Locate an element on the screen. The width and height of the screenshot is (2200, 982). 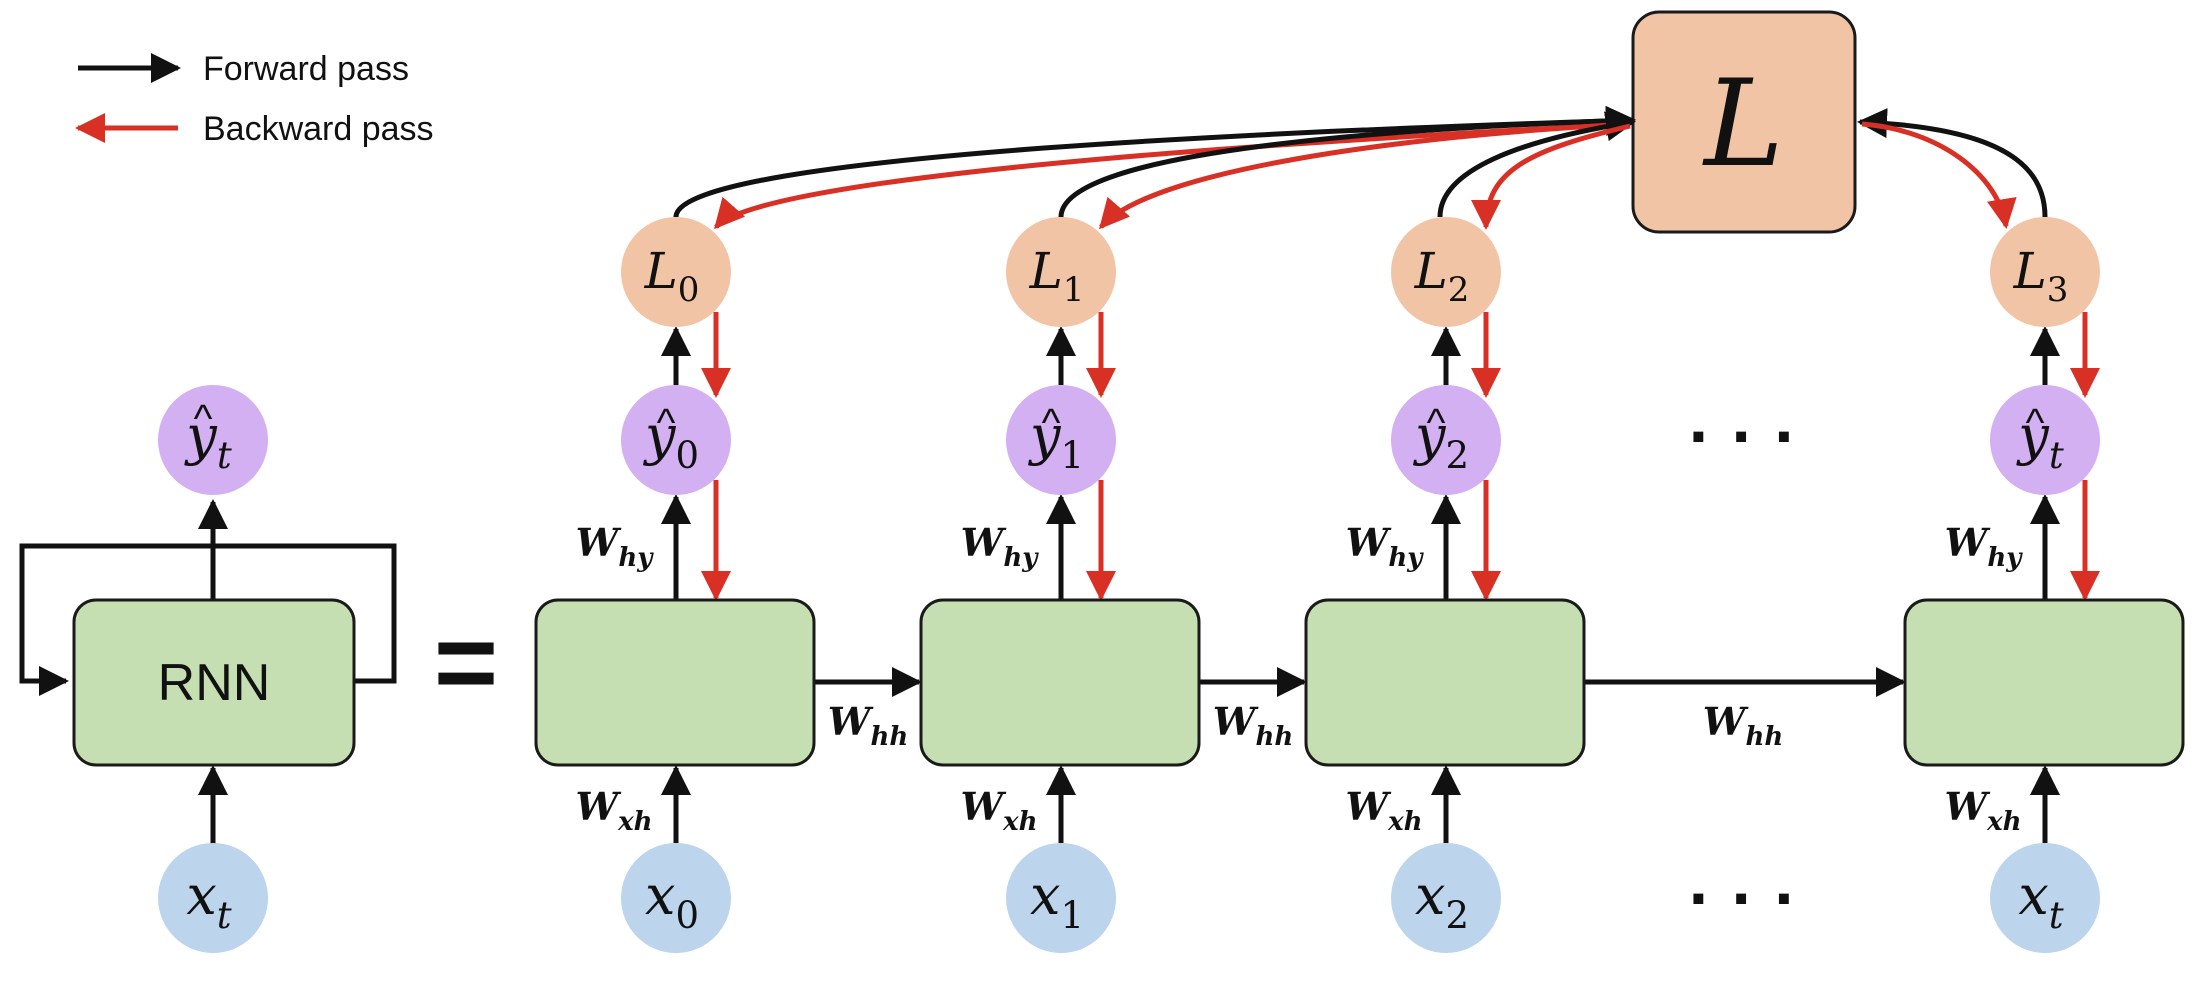
output-label-3: yt is located at coordinates (2040, 440).